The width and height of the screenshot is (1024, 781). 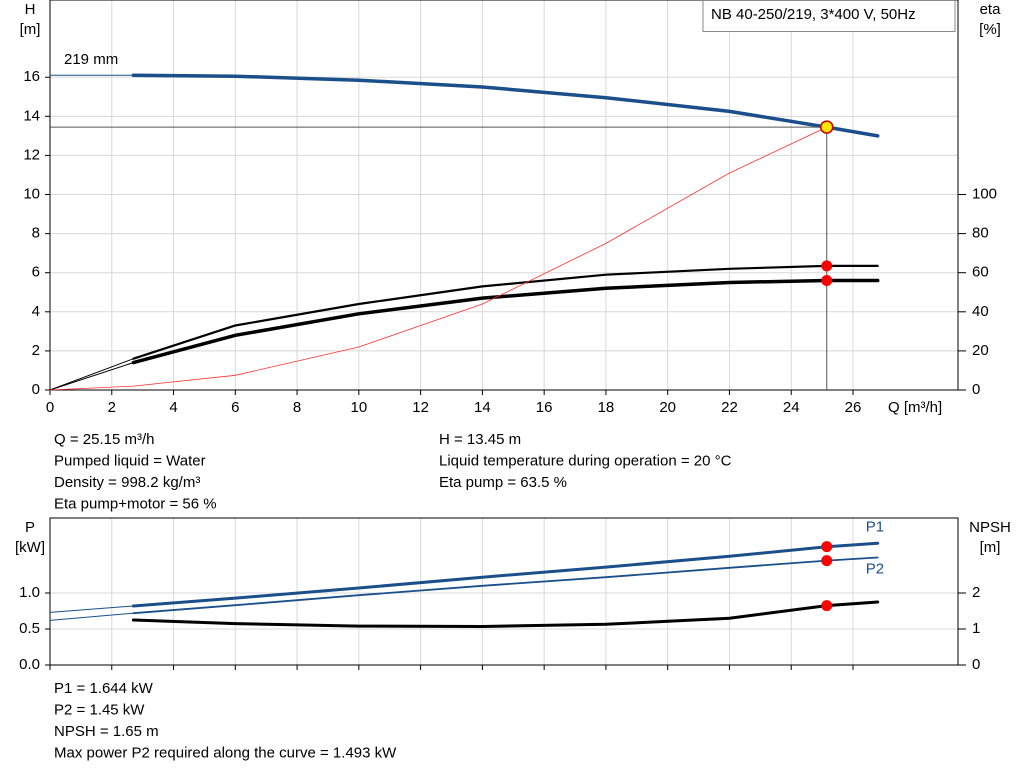 What do you see at coordinates (990, 527) in the screenshot?
I see `y2-axis-label: NPSH` at bounding box center [990, 527].